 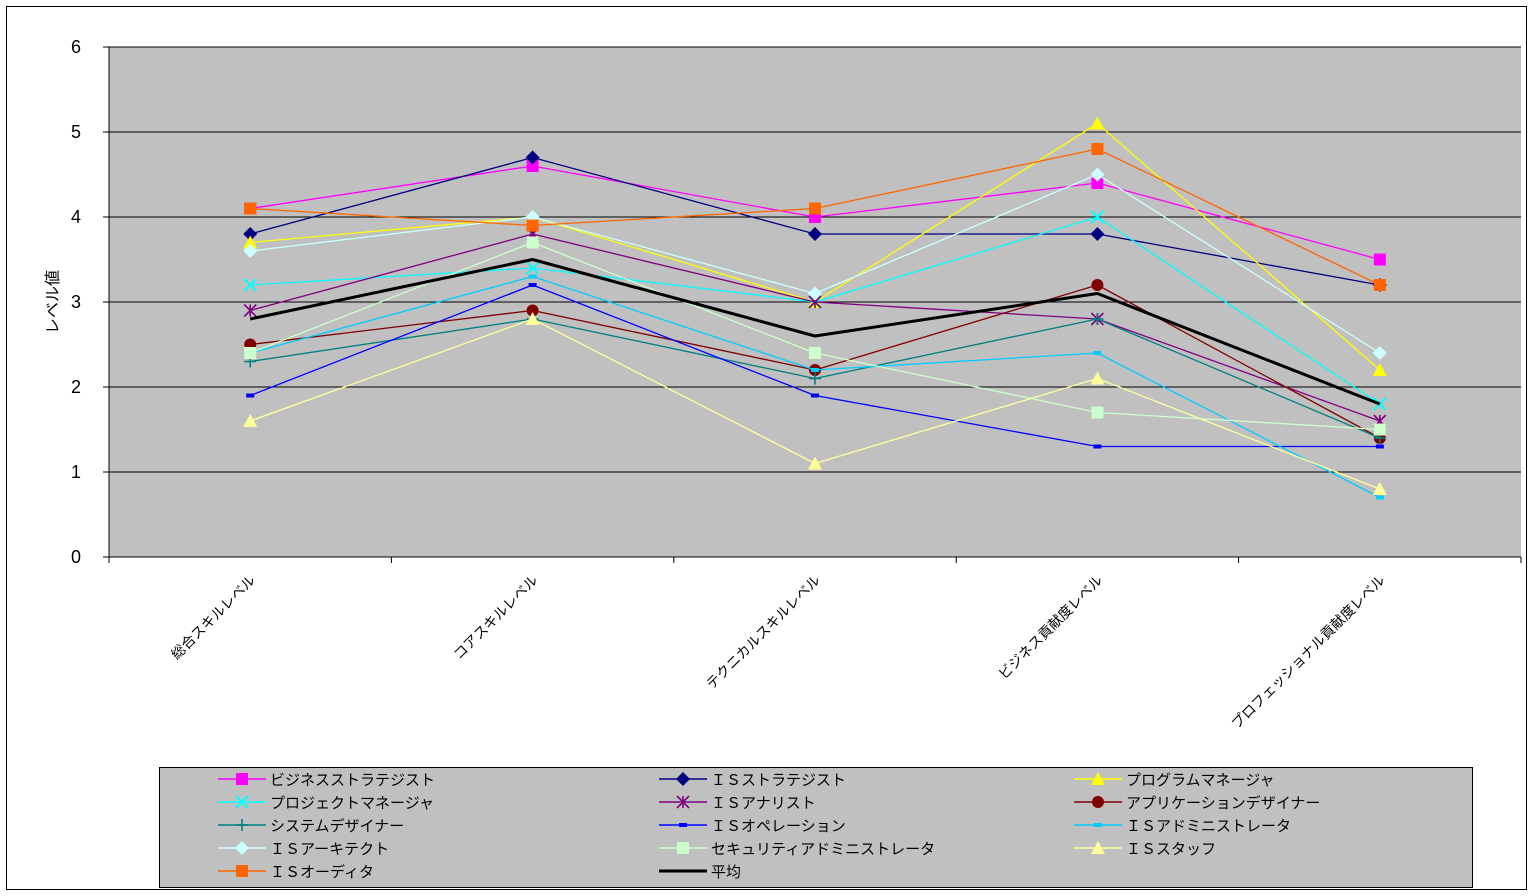 What do you see at coordinates (726, 871) in the screenshot?
I see `legend-label: 平均` at bounding box center [726, 871].